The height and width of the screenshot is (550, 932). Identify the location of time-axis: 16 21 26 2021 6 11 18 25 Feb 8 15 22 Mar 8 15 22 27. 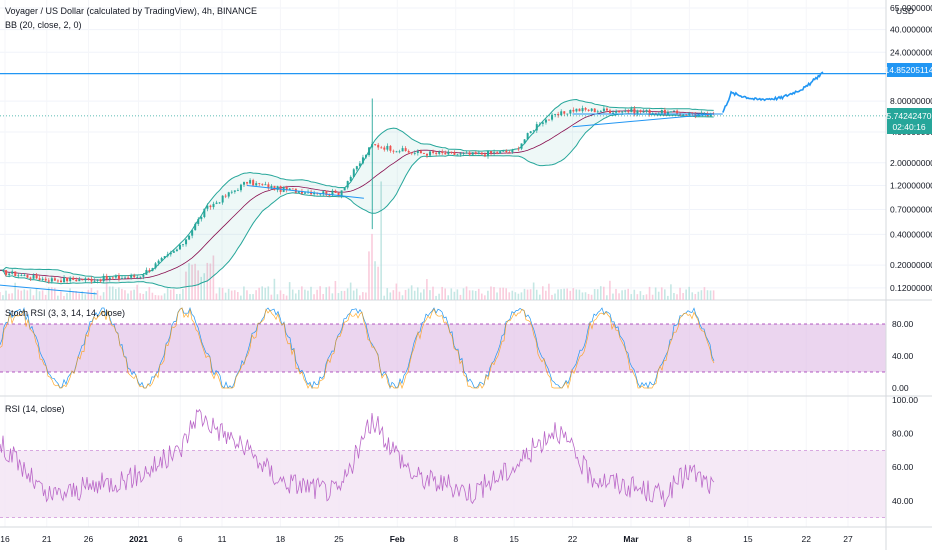
(426, 539).